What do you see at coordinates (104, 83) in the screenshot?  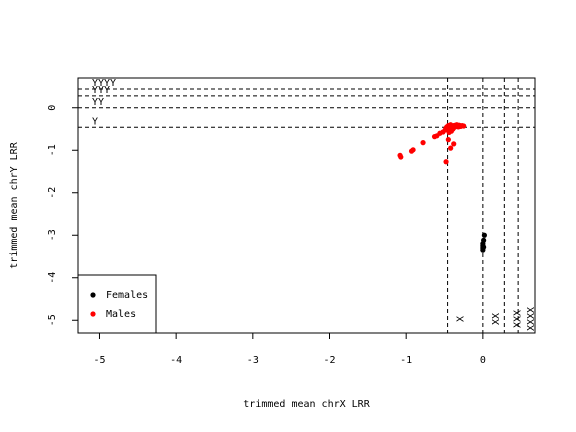 I see `y-reference-label: YYYY` at bounding box center [104, 83].